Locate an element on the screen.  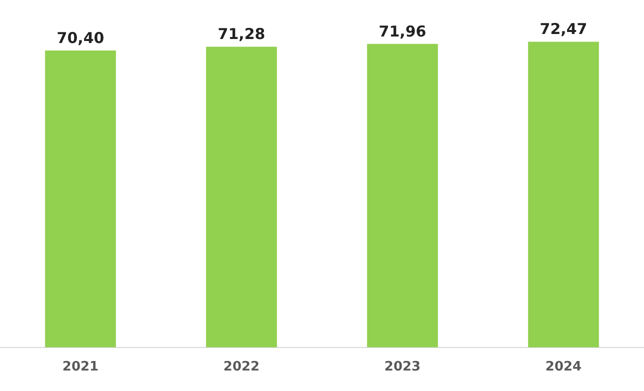
x-tick-label: 2024 is located at coordinates (563, 367).